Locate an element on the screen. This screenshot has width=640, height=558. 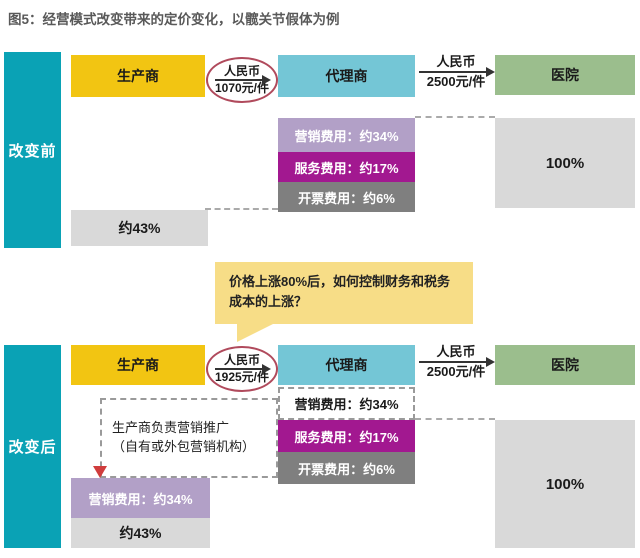
before-producer-label: 生产商 is located at coordinates (138, 76).